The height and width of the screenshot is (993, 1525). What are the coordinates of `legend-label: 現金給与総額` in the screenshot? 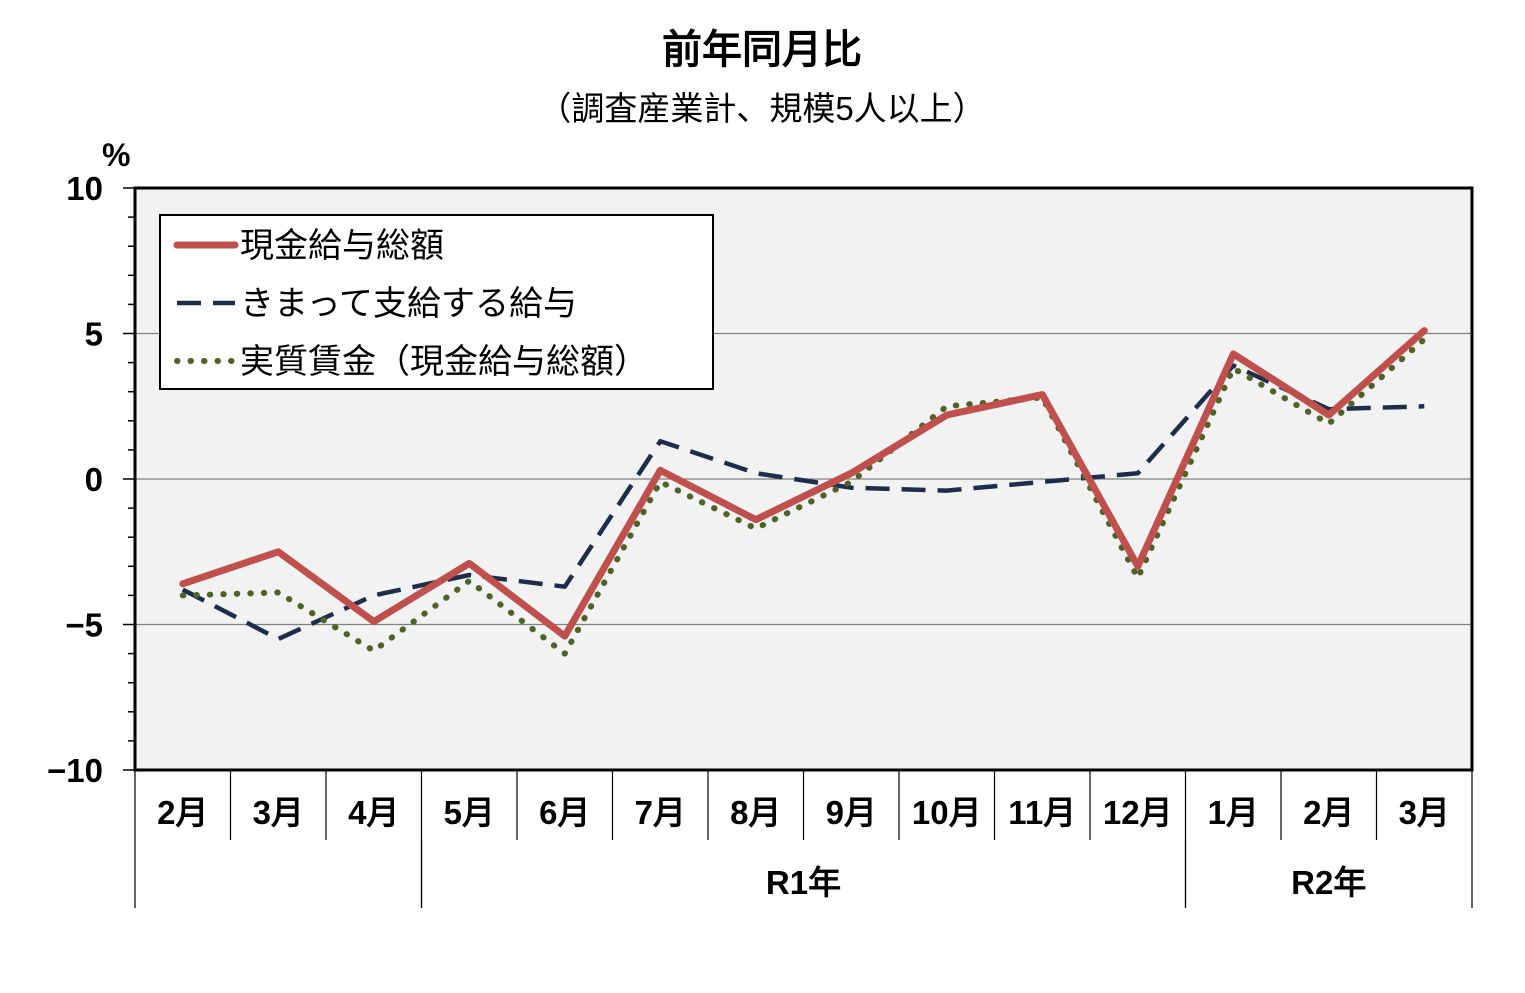 It's located at (342, 246).